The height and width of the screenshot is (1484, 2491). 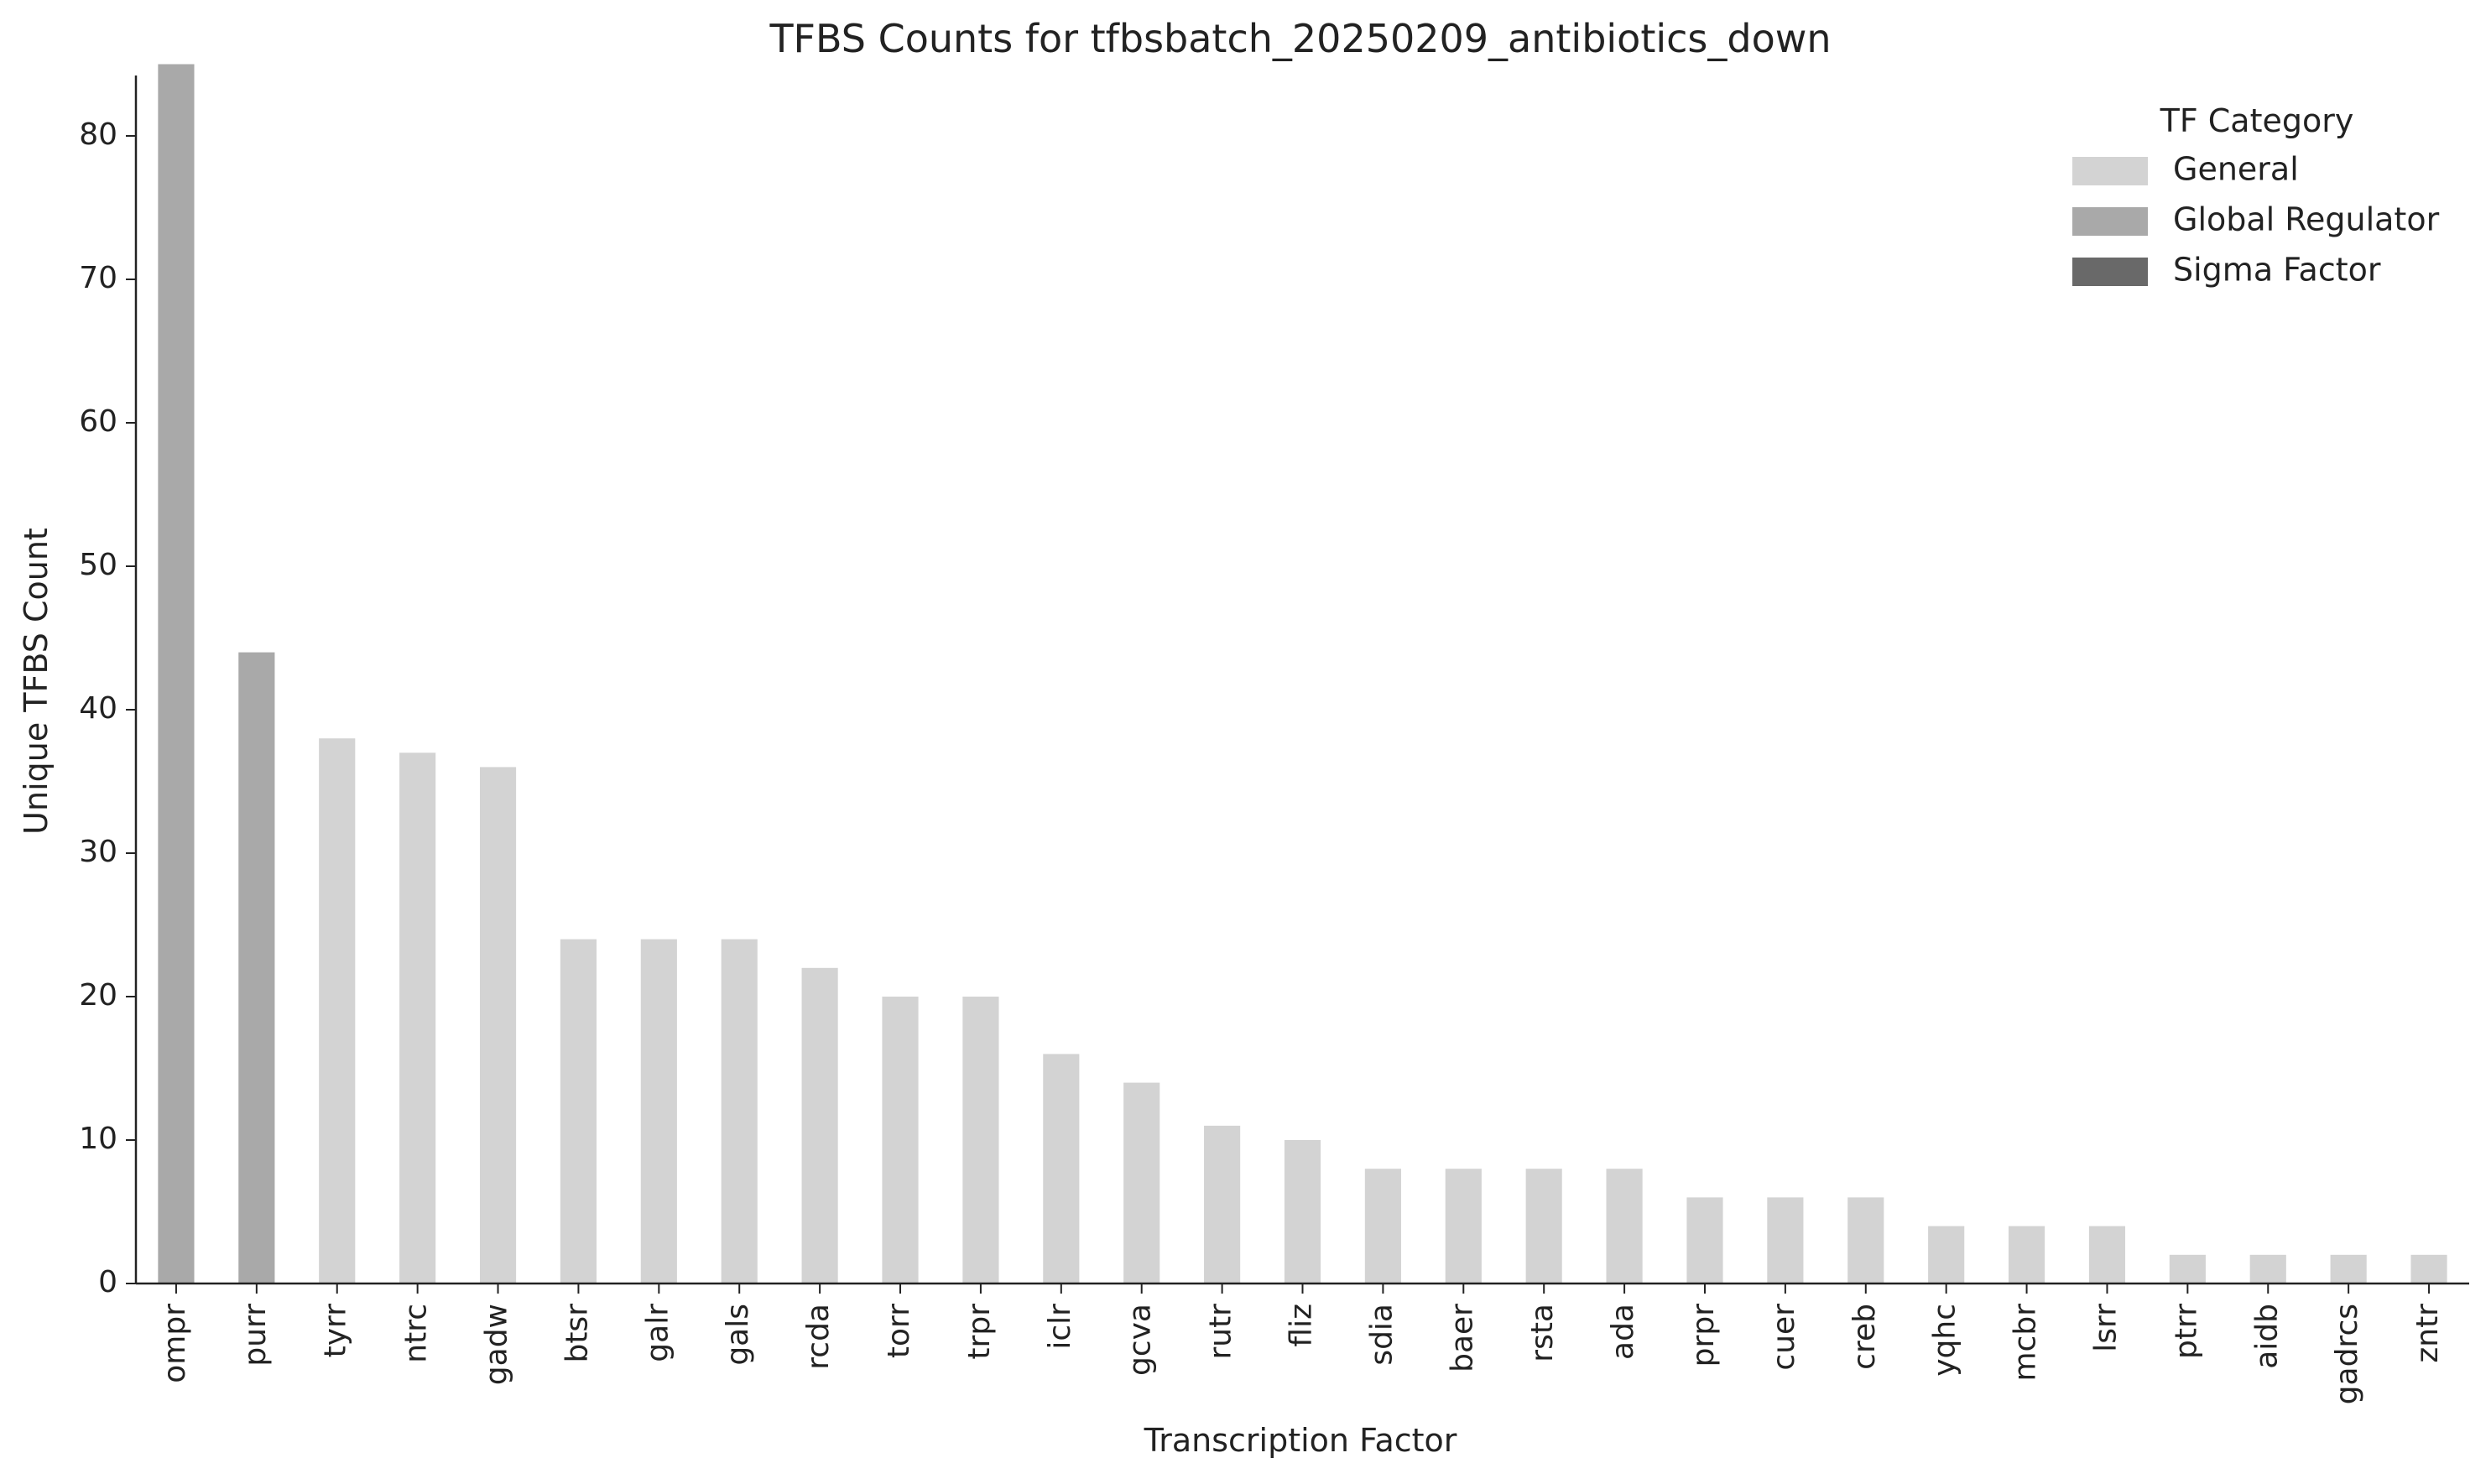 What do you see at coordinates (1945, 1340) in the screenshot?
I see `x-tick-label: yqhc` at bounding box center [1945, 1340].